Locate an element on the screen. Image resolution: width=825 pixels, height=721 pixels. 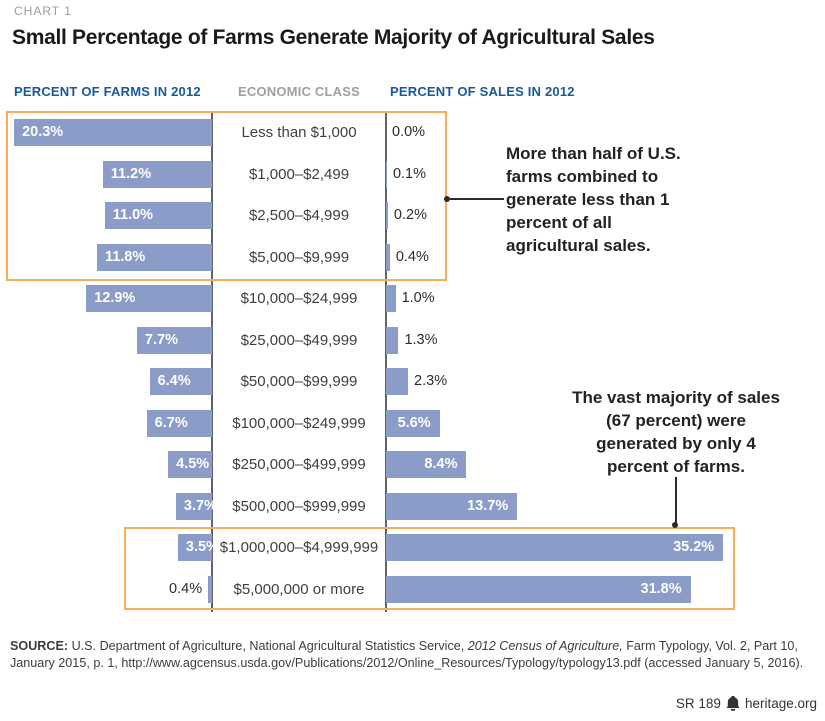
farms-value-label: 3.5% is located at coordinates (202, 547).